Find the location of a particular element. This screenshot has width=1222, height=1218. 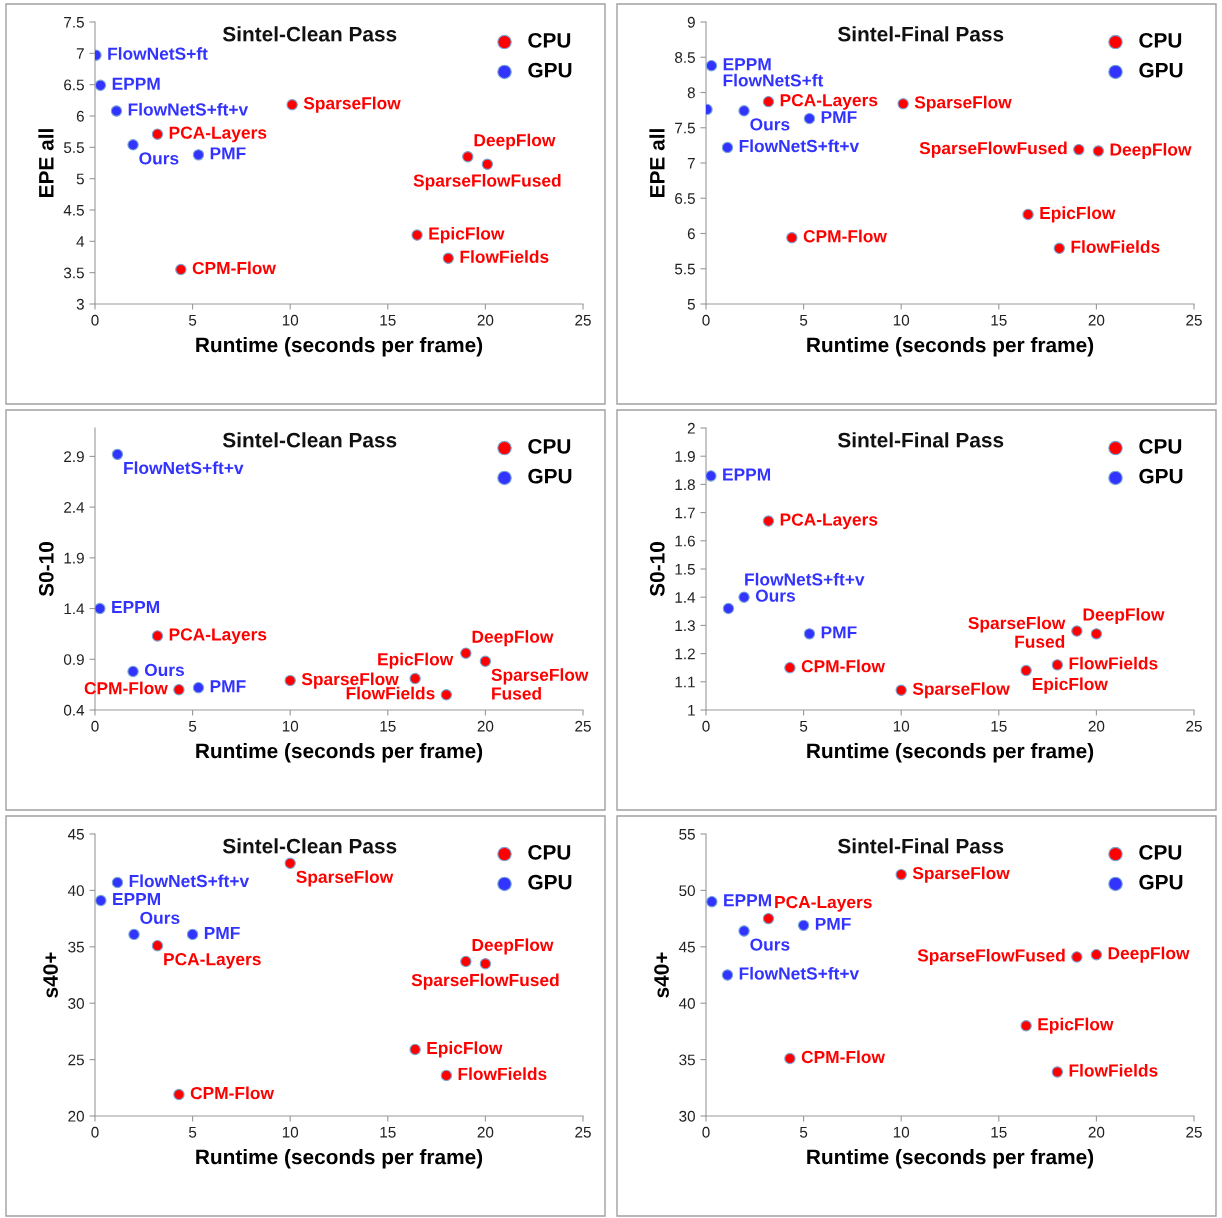

chart-title: Sintel-Clean Pass is located at coordinates (309, 440).